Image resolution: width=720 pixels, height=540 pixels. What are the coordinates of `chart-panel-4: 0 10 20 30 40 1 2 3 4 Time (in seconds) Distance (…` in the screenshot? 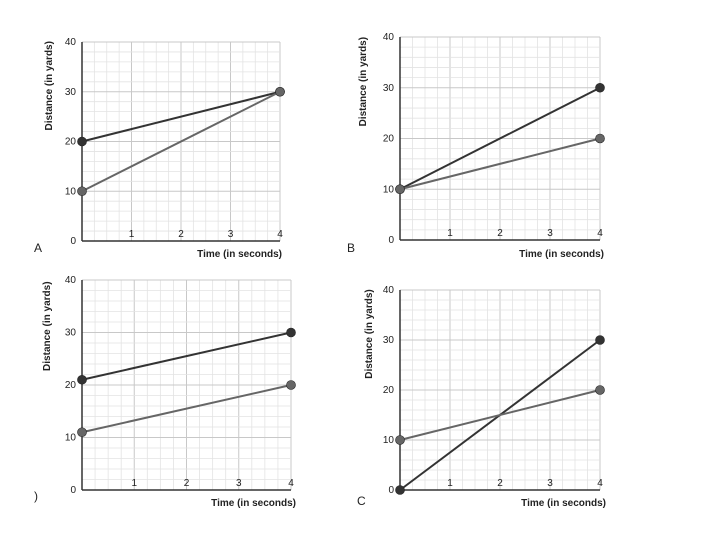 It's located at (481, 397).